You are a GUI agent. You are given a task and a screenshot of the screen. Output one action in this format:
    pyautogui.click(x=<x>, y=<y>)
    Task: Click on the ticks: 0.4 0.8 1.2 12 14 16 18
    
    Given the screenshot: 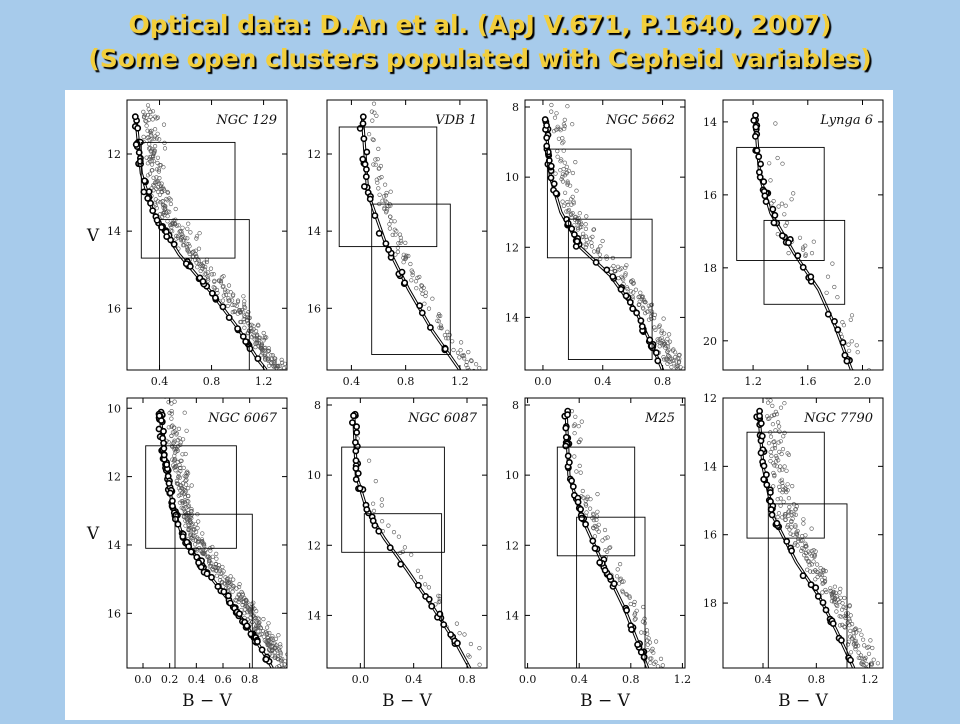 What is the action you would take?
    pyautogui.click(x=793, y=539)
    